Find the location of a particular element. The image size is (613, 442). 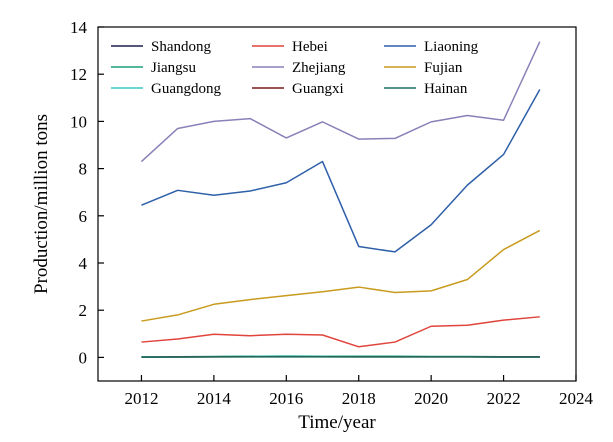

x-tick-label: 2018 is located at coordinates (359, 398).